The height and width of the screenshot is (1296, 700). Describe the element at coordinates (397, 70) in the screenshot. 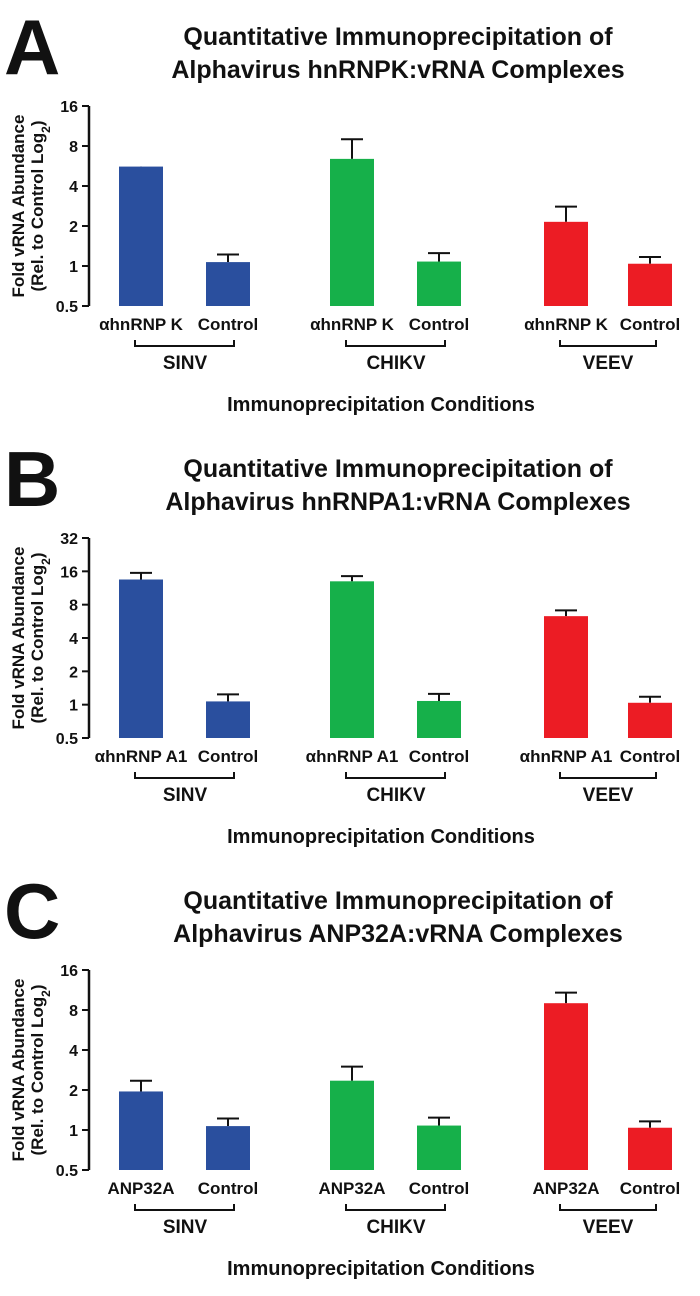

I see `chart-title-line2: Alphavirus hnRNPK:vRNA Complexes` at that location.